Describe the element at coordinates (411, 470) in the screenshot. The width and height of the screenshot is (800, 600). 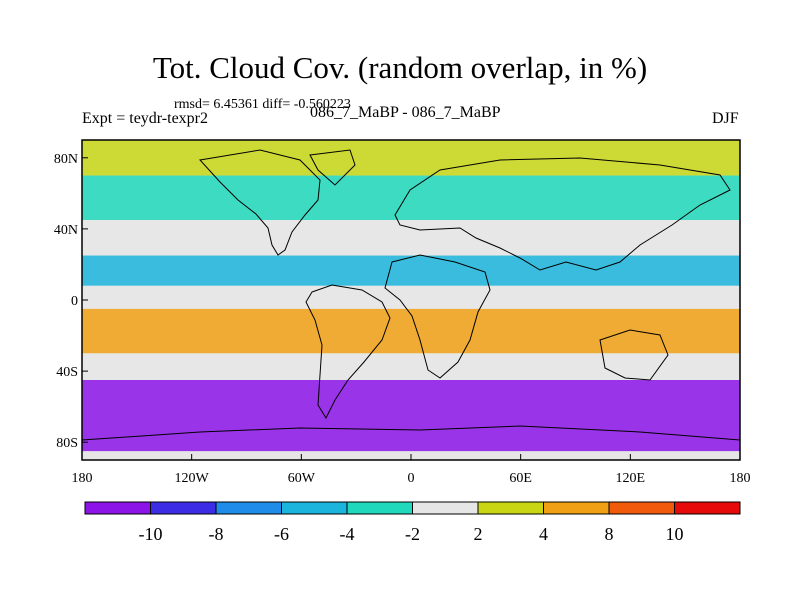
I see `x-axis: 180 120W 60W 0 60E 120E 180` at that location.